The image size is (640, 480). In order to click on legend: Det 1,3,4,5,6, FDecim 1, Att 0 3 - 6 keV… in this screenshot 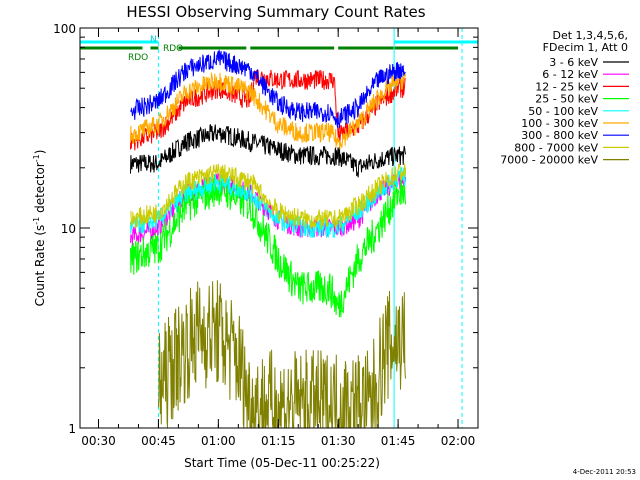, I will do `click(564, 98)`.